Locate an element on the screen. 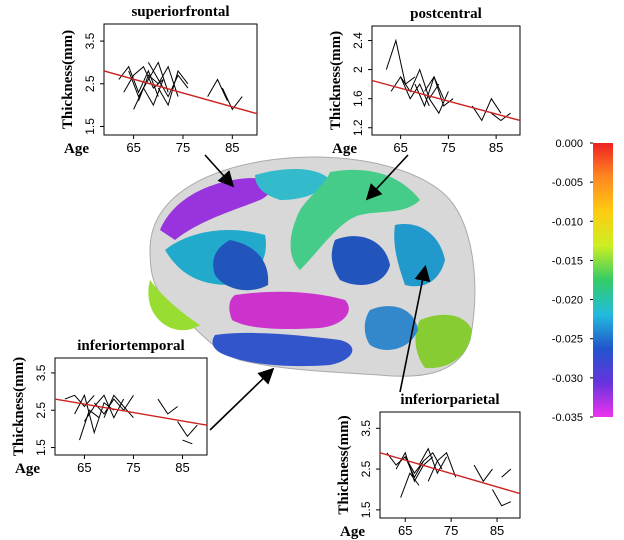 This screenshot has width=624, height=540. colorbar-label: -0.005 is located at coordinates (567, 183).